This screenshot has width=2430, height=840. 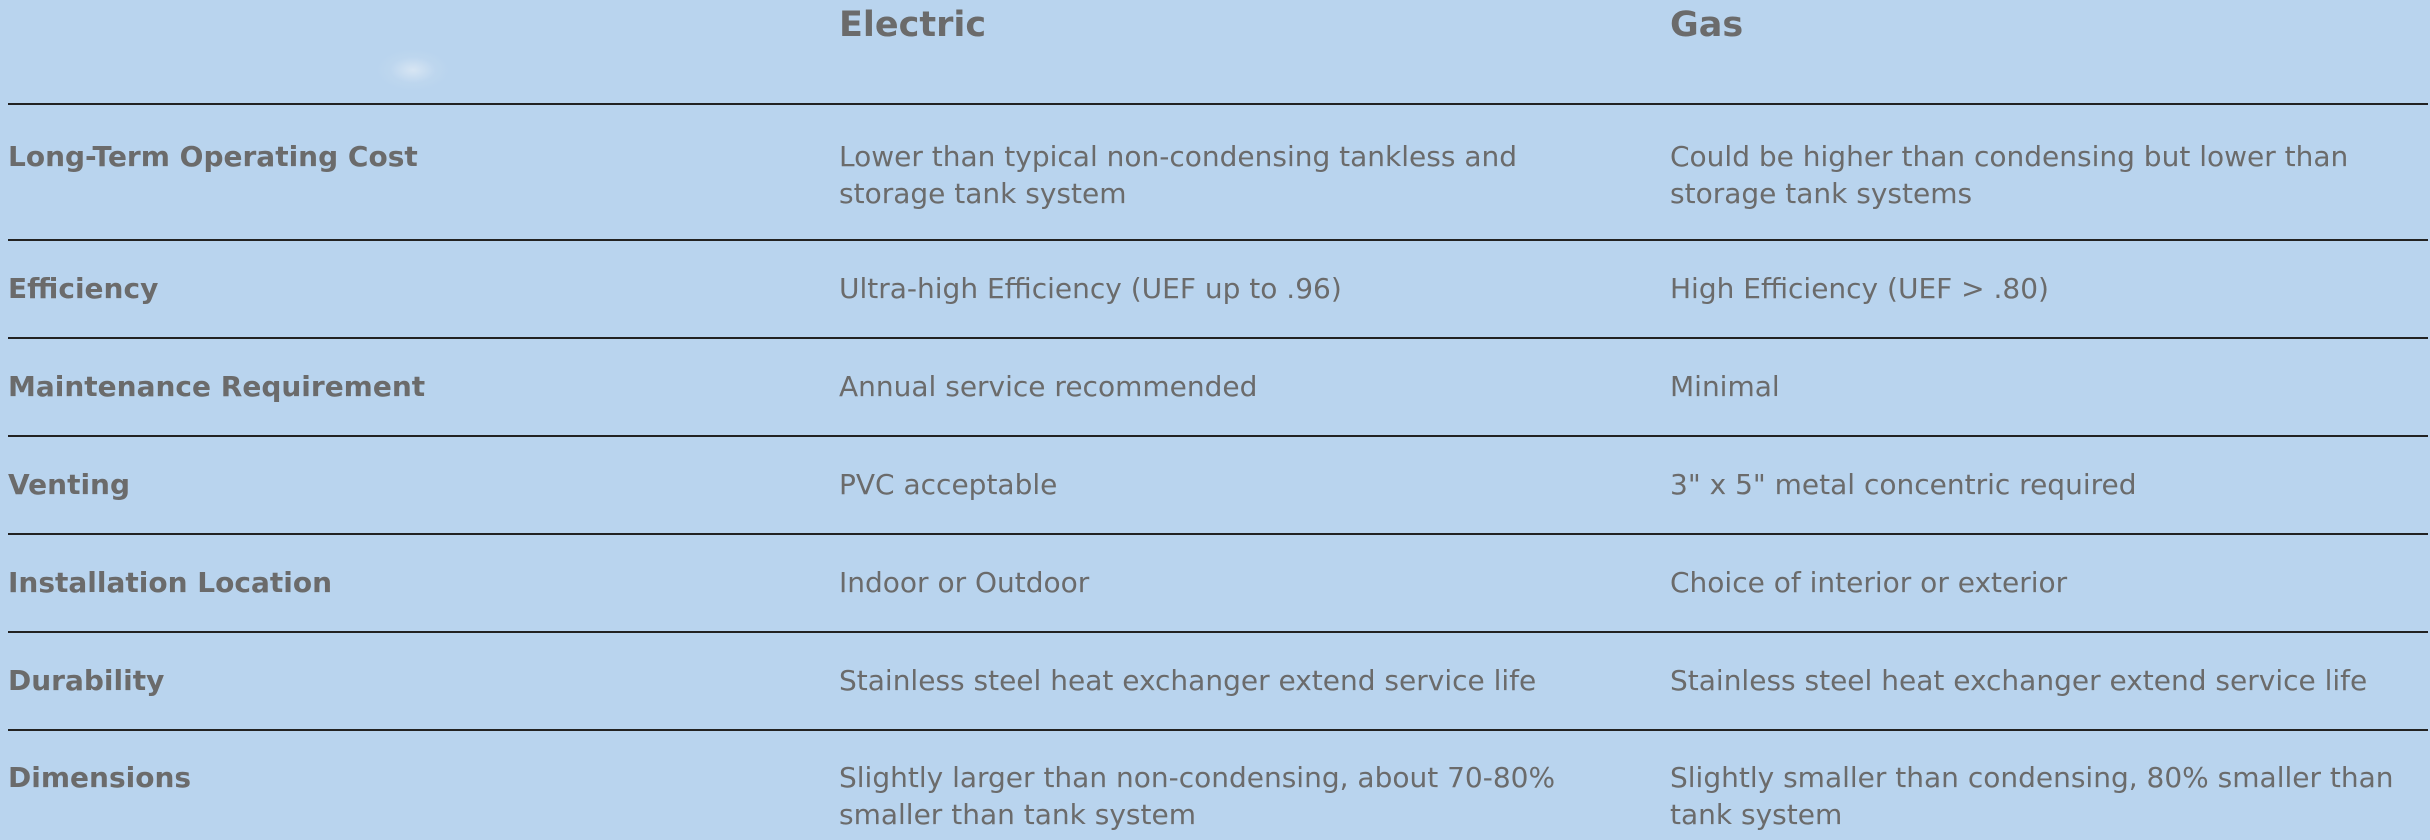 I want to click on row-label: Dimensions, so click(x=100, y=777).